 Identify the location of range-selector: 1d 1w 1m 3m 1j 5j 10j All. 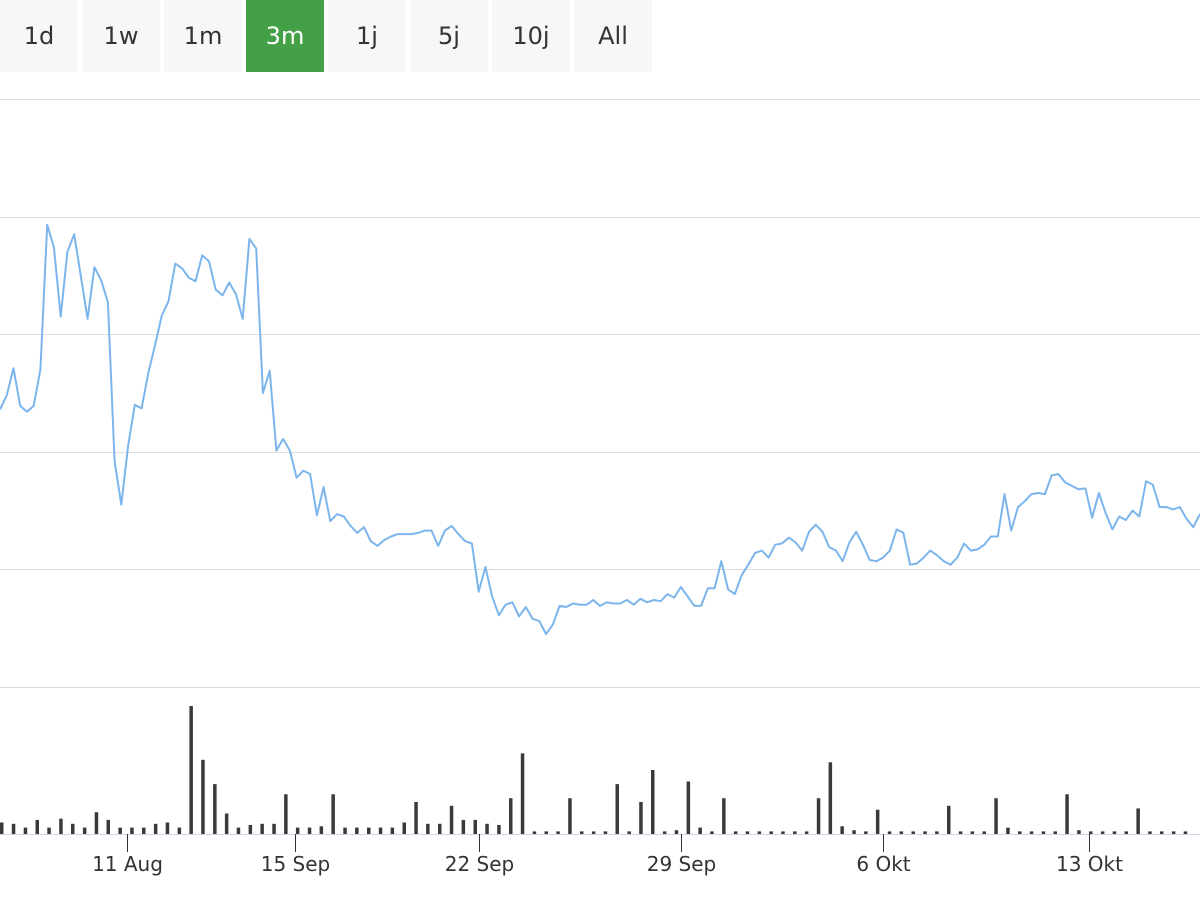
(326, 36).